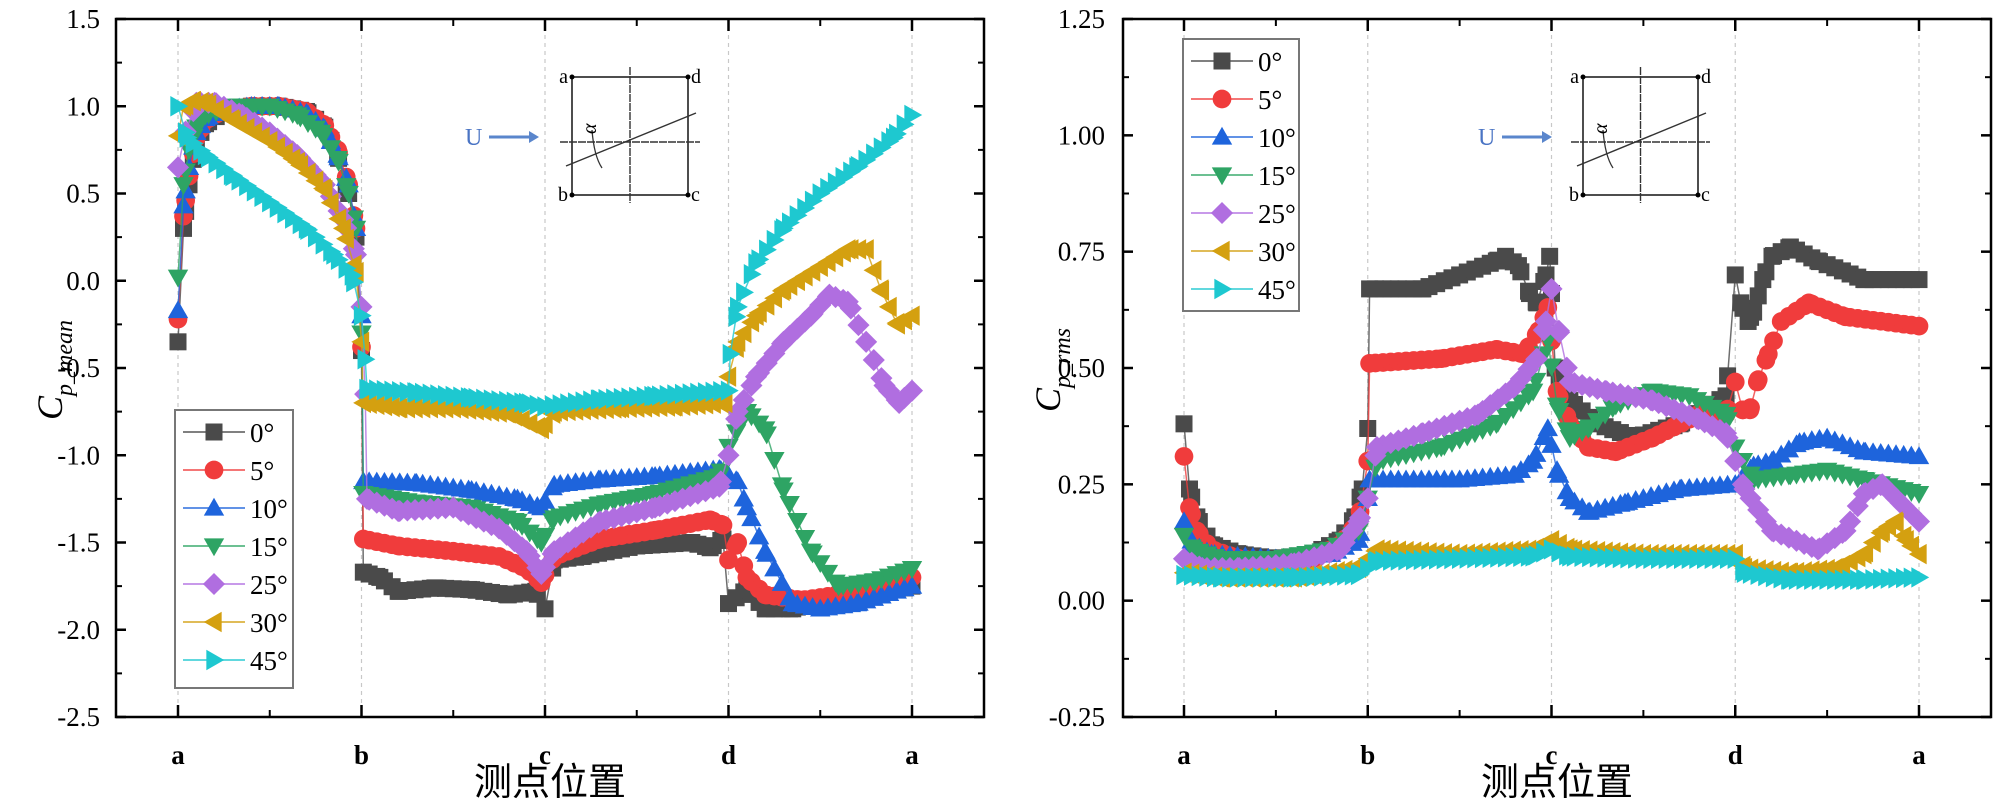  Describe the element at coordinates (78, 717) in the screenshot. I see `y-tick-label: -2.5` at that location.